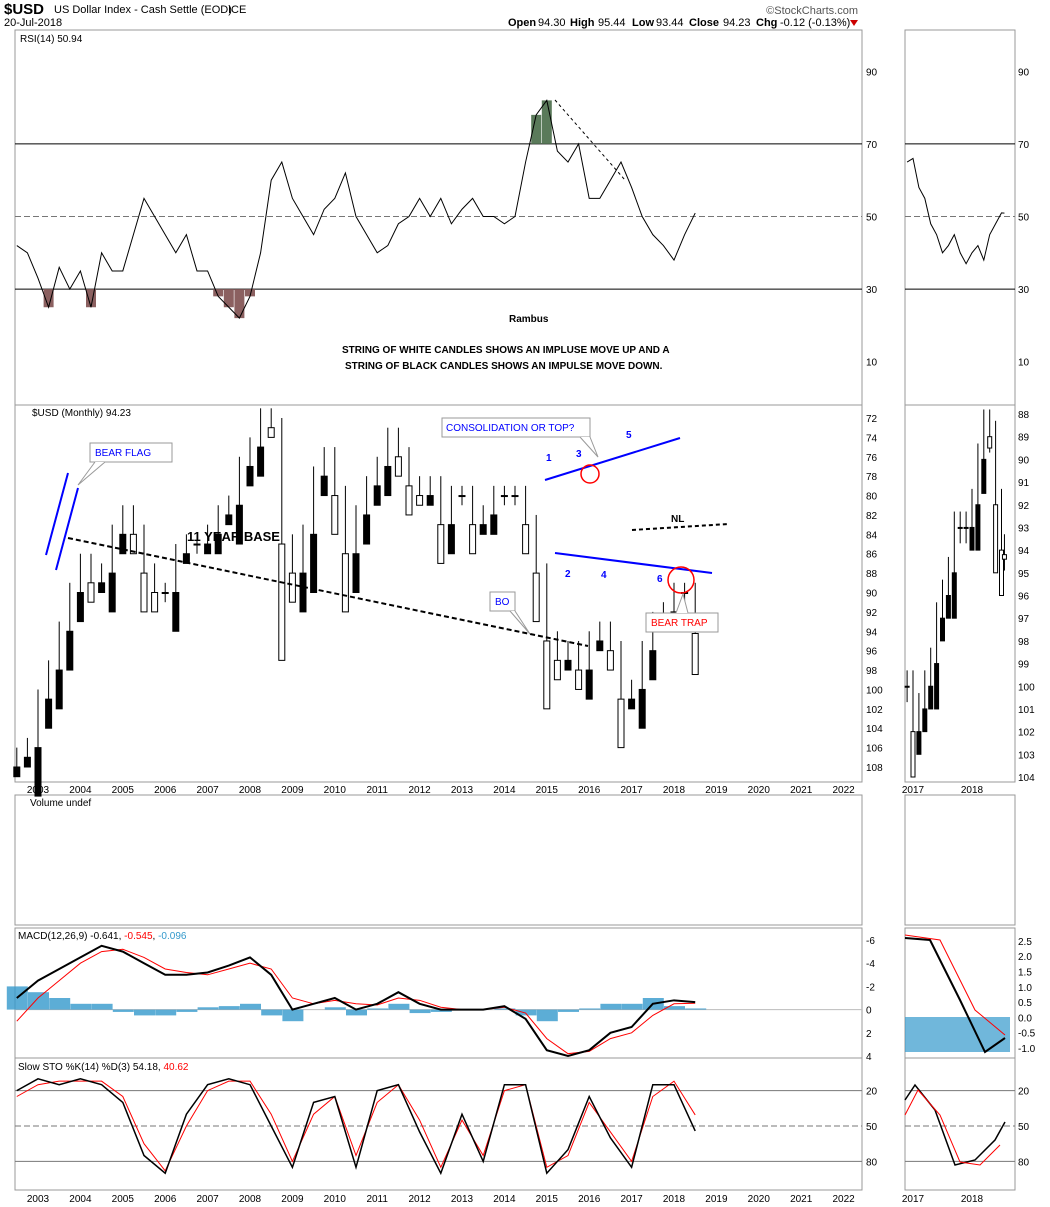 This screenshot has height=1207, width=1050. What do you see at coordinates (681, 580) in the screenshot?
I see `bear-trap-circle` at bounding box center [681, 580].